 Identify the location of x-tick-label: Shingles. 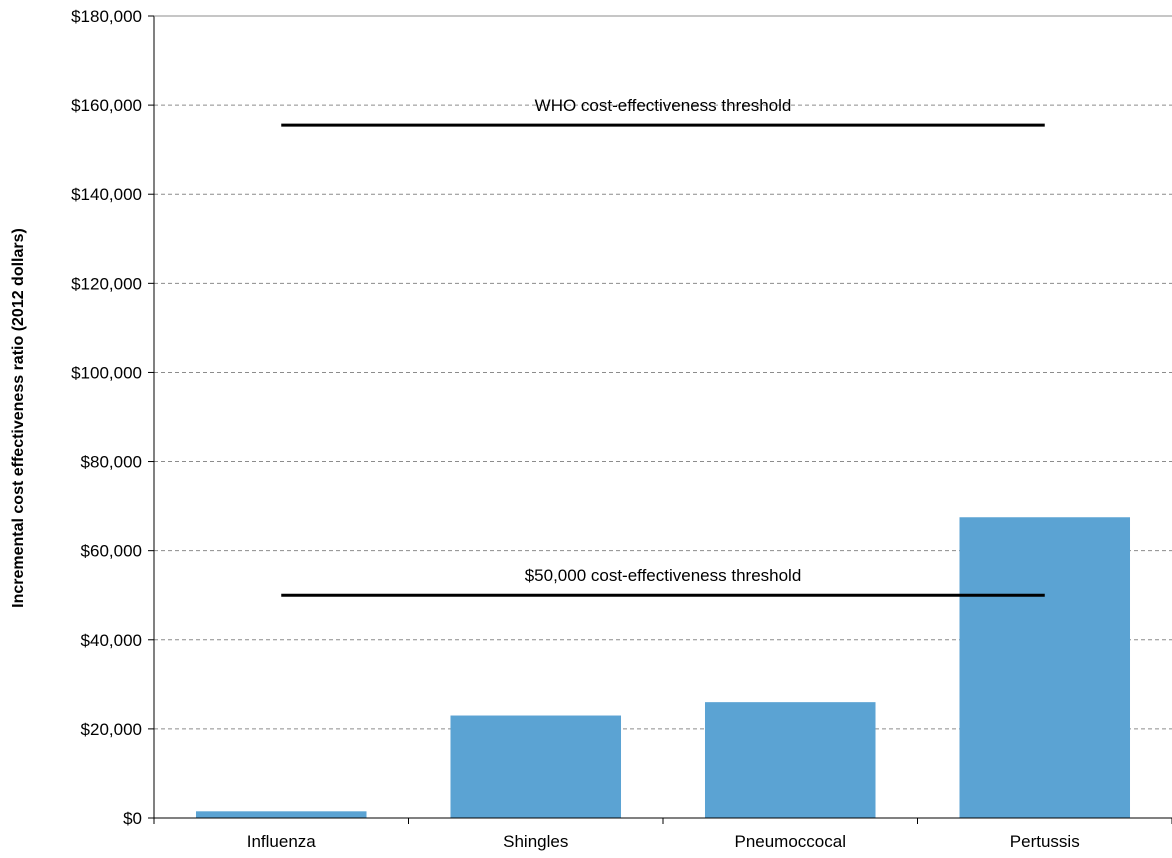
(535, 841).